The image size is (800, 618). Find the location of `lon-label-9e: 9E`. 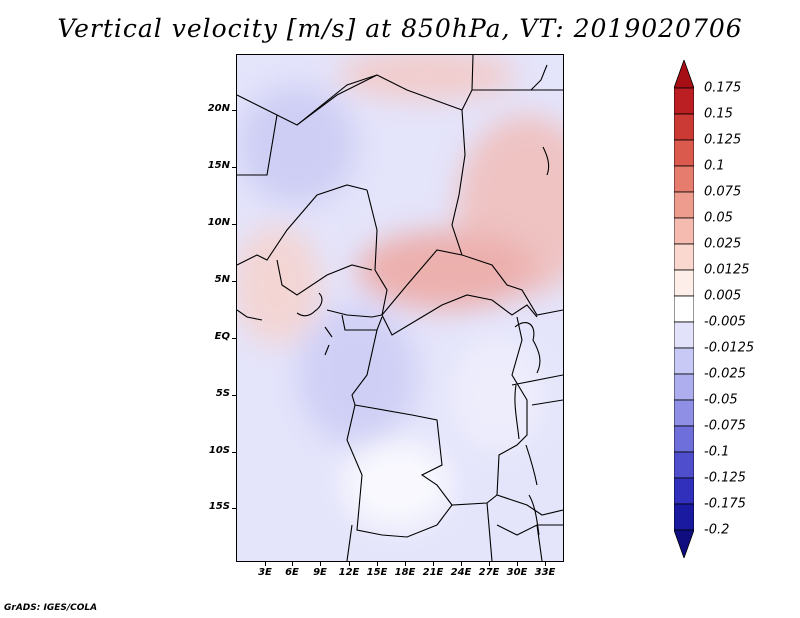

lon-label-9e: 9E is located at coordinates (320, 572).